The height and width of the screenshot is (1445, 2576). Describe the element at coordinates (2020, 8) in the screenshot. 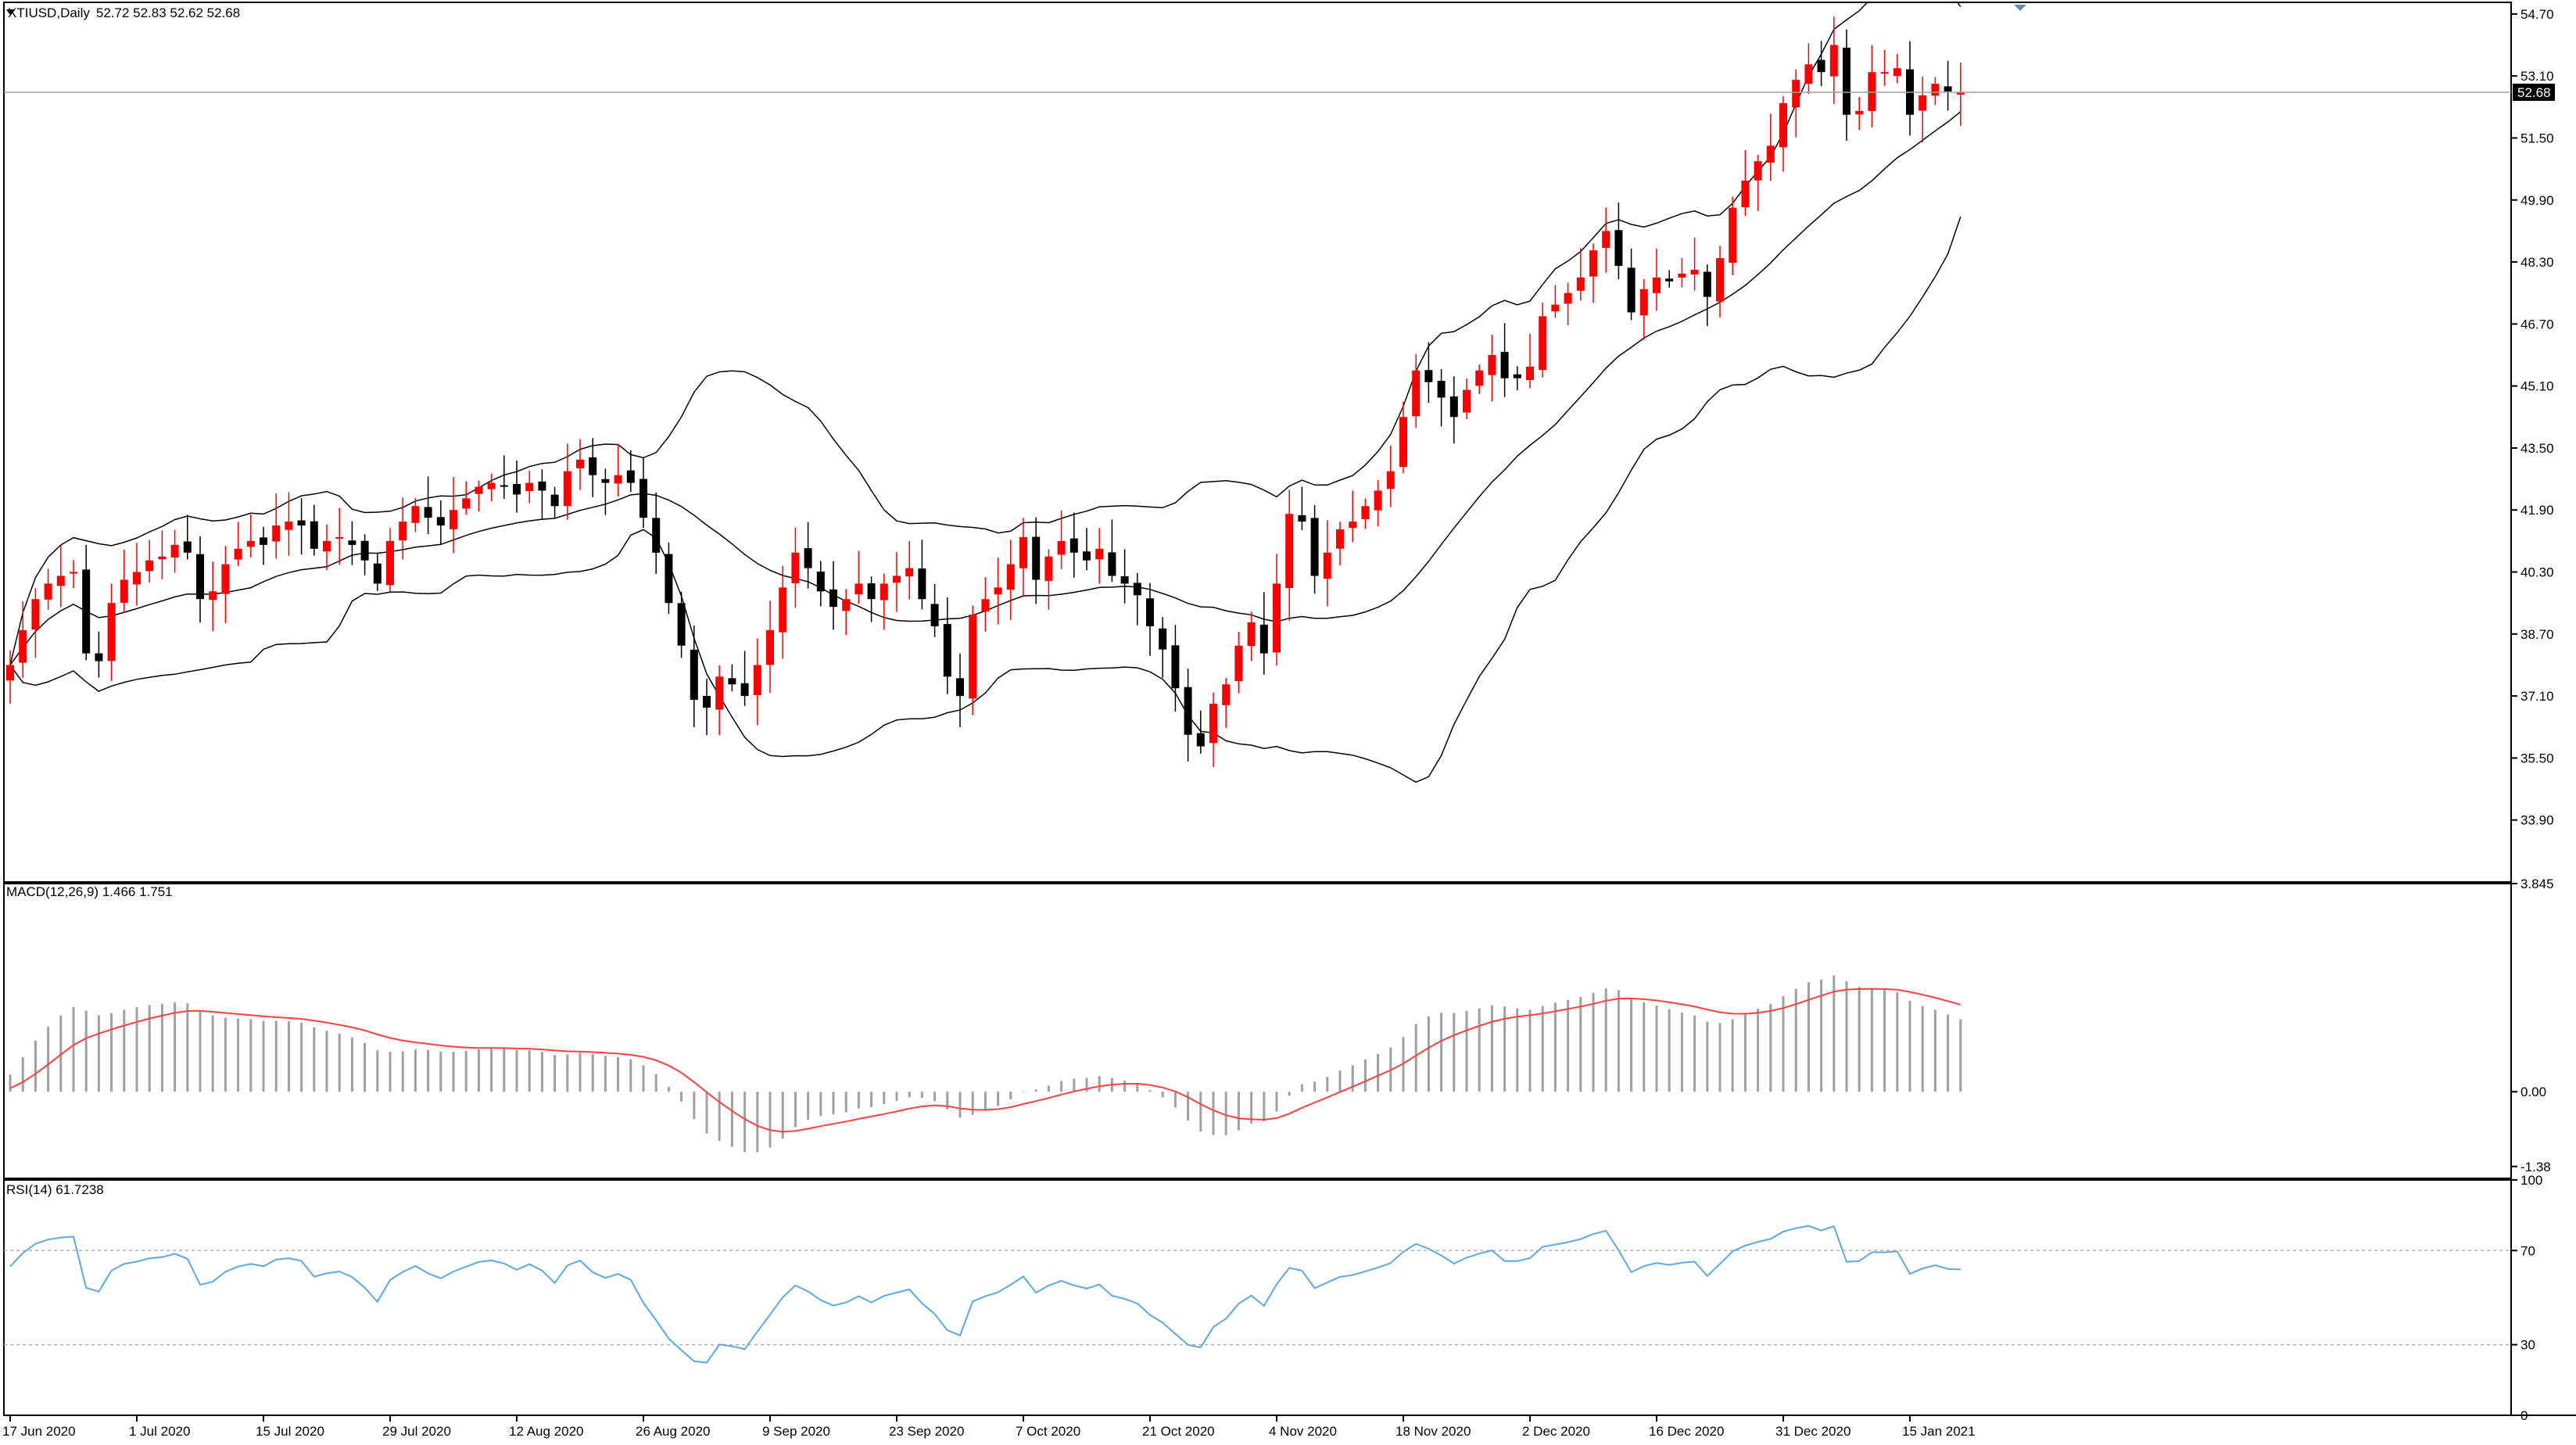

I see `chart-shift-marker-icon` at that location.